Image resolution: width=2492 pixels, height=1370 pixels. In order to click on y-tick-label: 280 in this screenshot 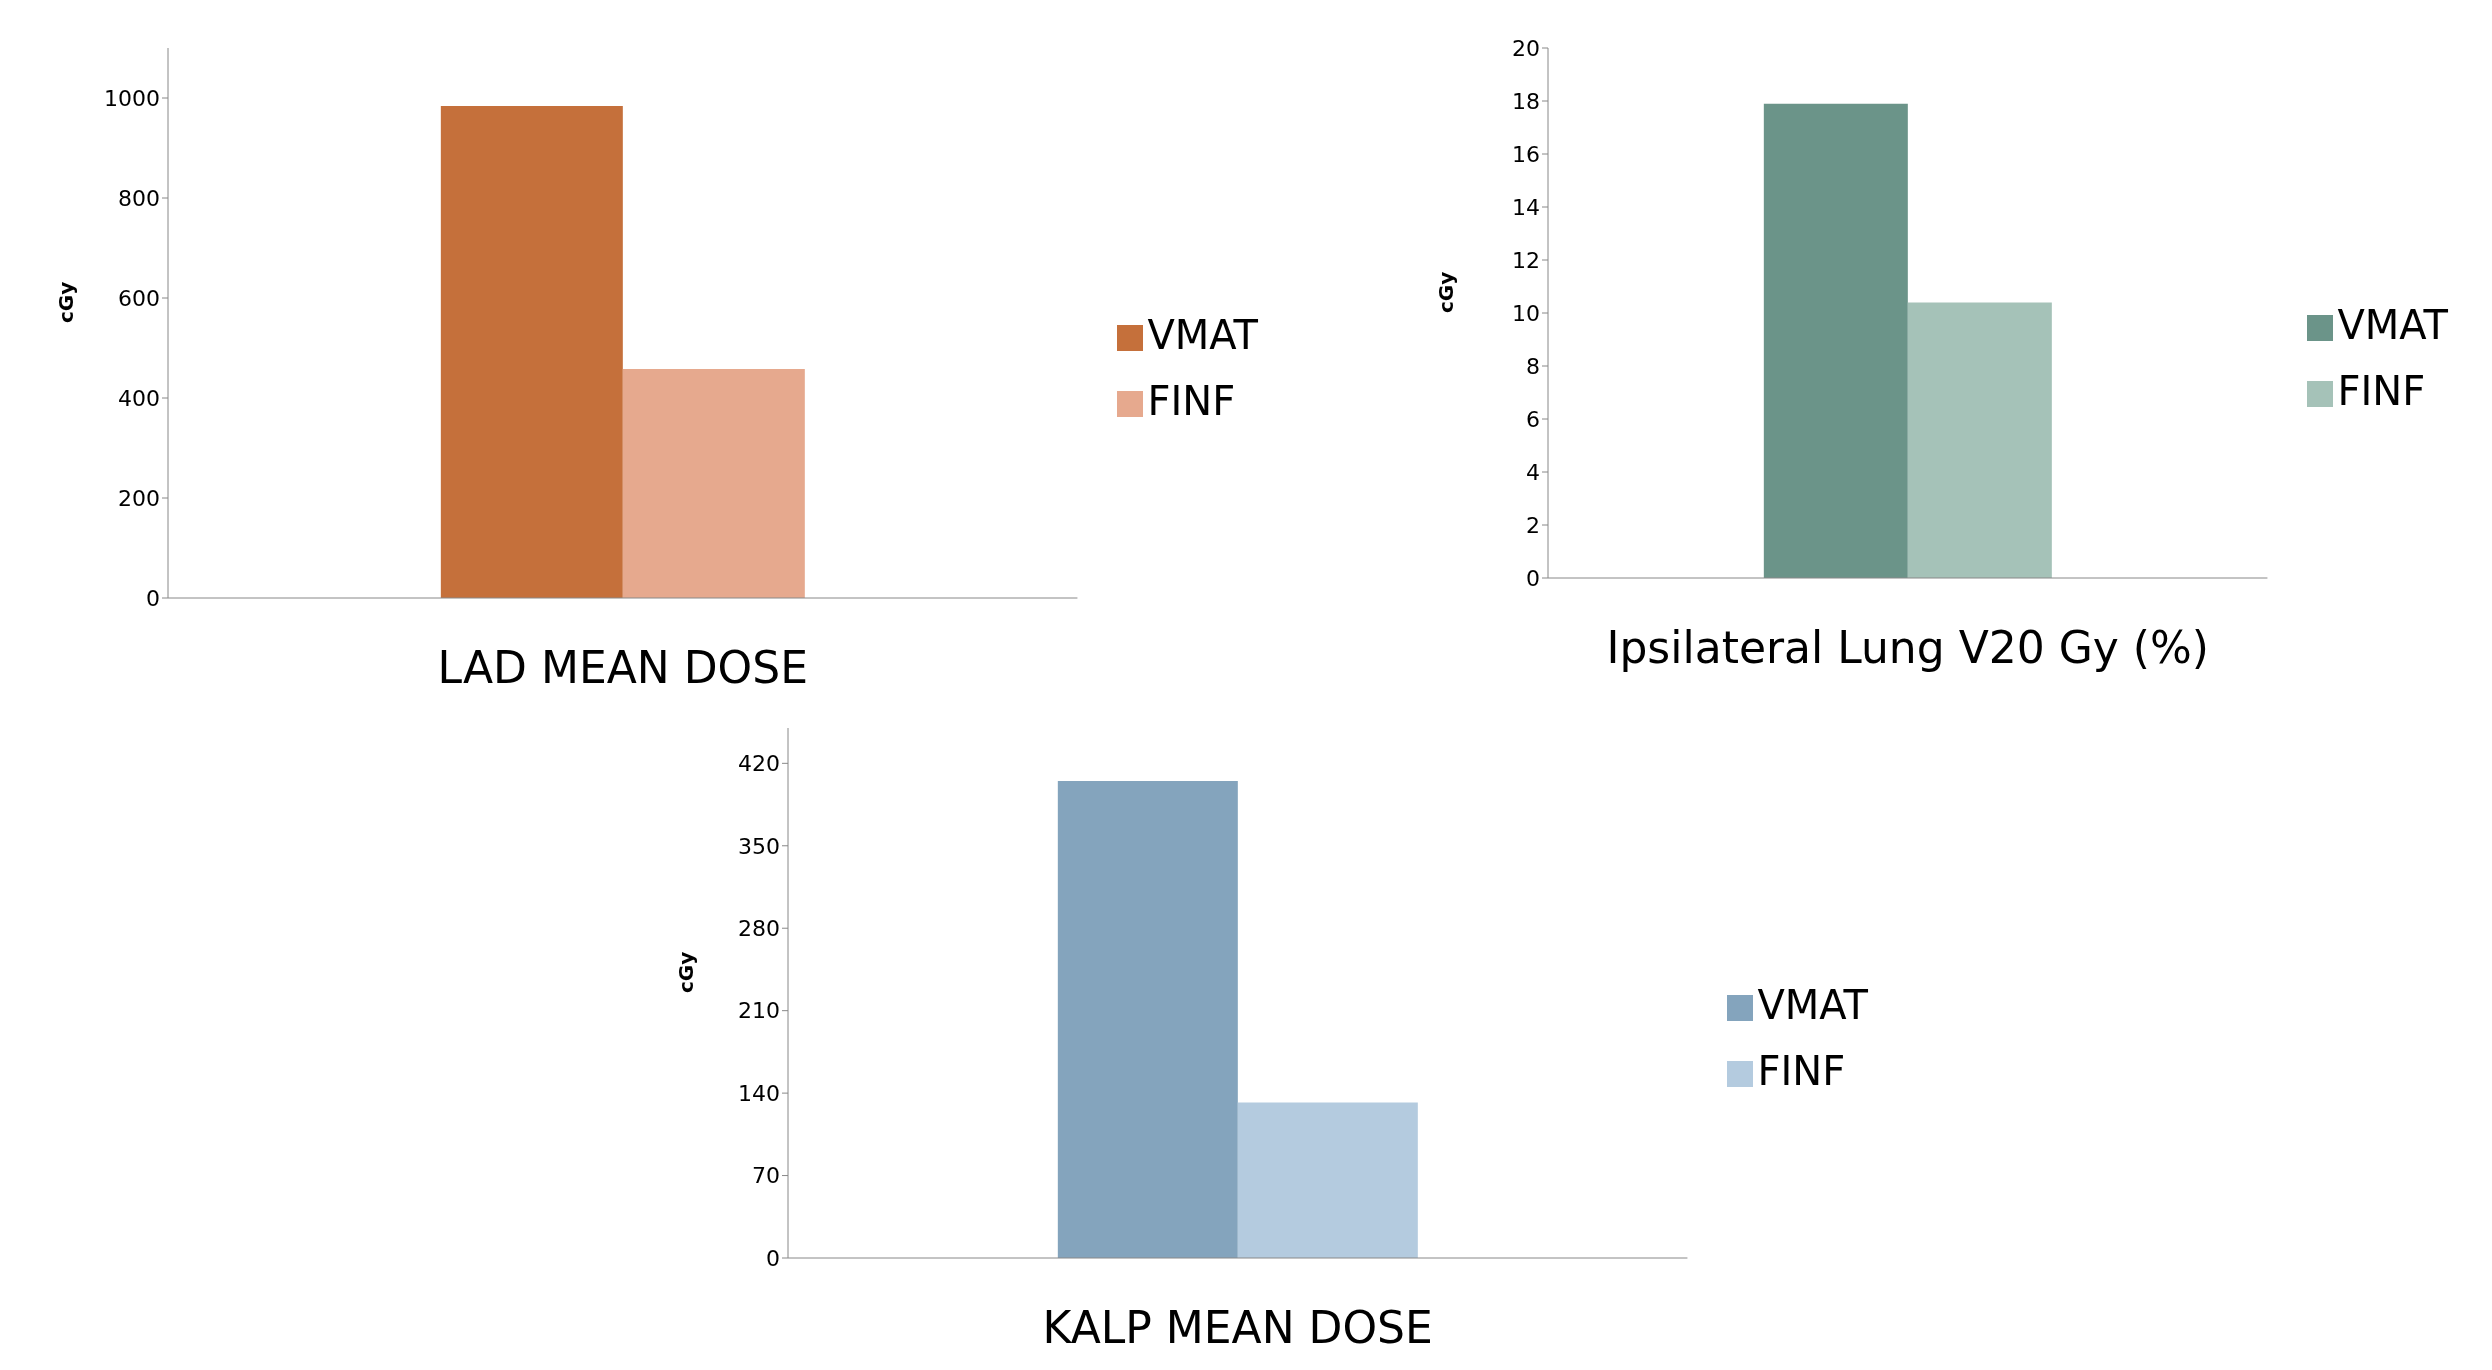, I will do `click(759, 929)`.